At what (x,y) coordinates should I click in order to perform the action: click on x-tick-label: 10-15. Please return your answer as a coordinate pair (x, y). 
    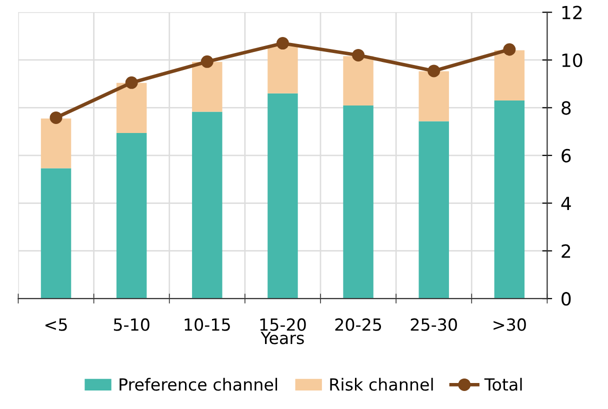
    Looking at the image, I should click on (207, 324).